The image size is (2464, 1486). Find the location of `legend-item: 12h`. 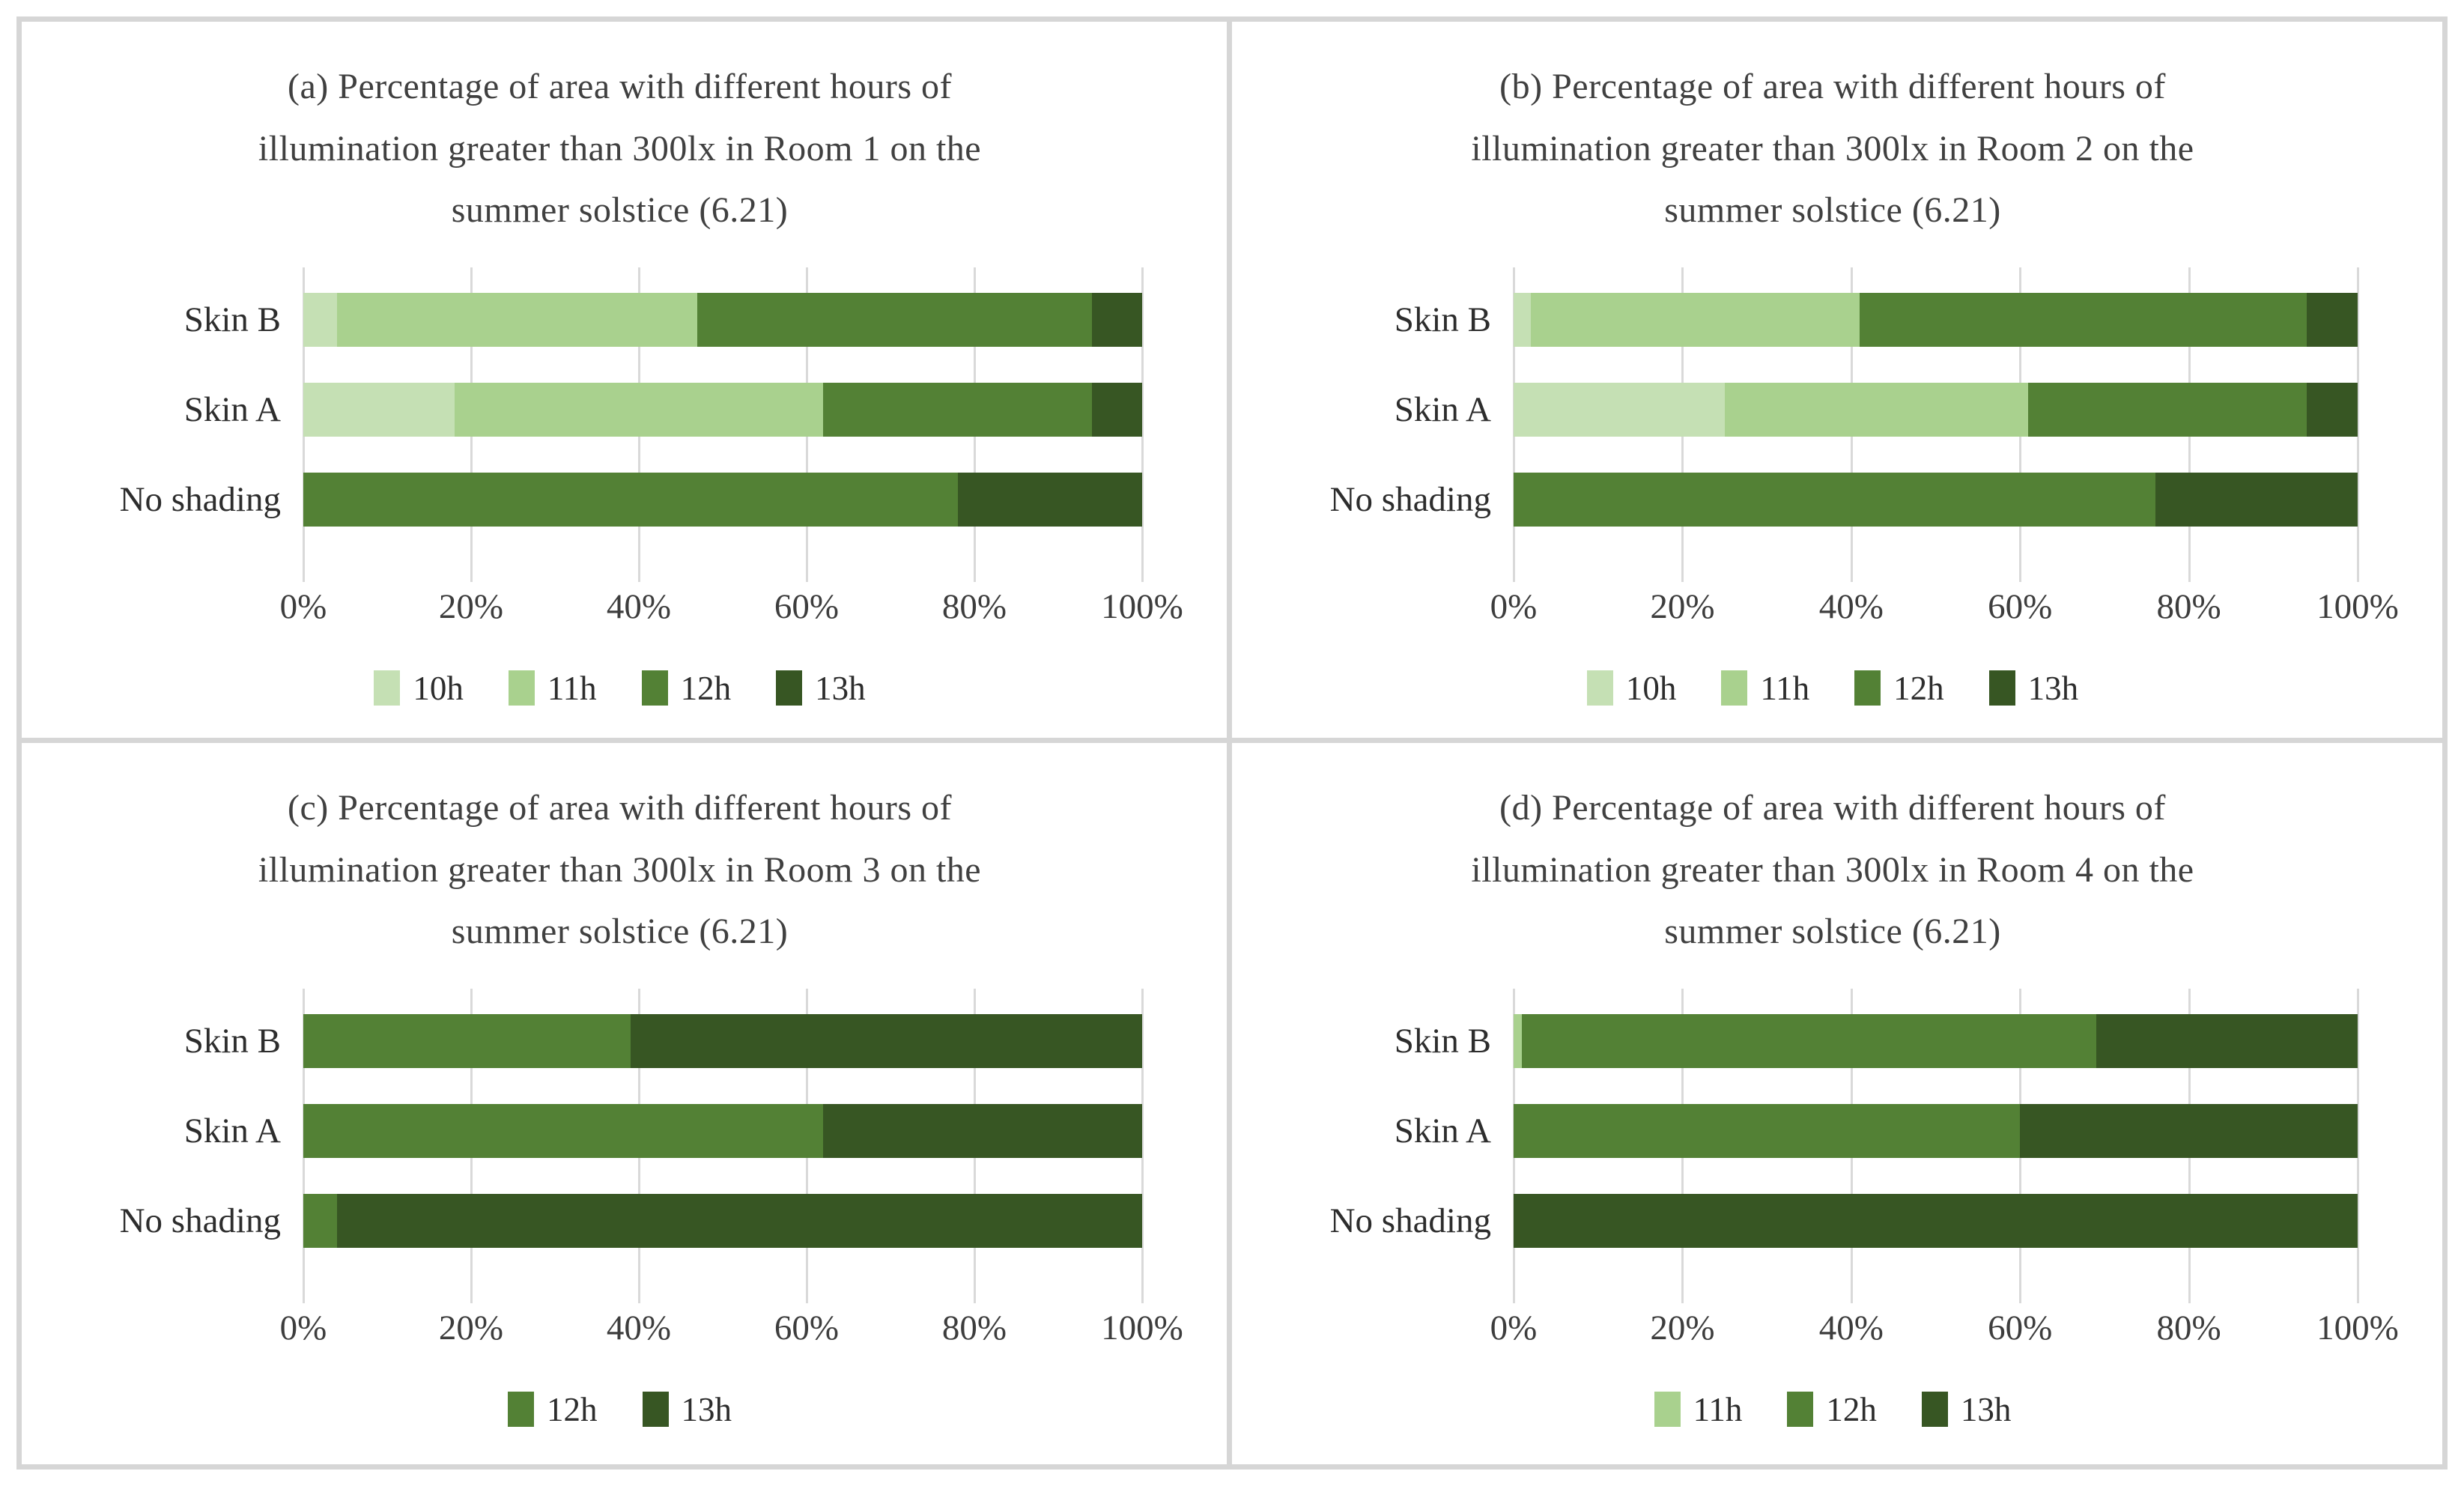

legend-item: 12h is located at coordinates (553, 1409).